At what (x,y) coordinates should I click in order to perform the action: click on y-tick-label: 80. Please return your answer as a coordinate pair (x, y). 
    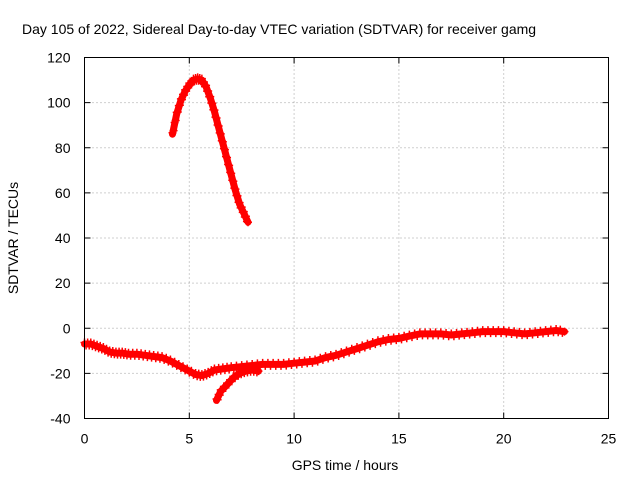
    Looking at the image, I should click on (63, 148).